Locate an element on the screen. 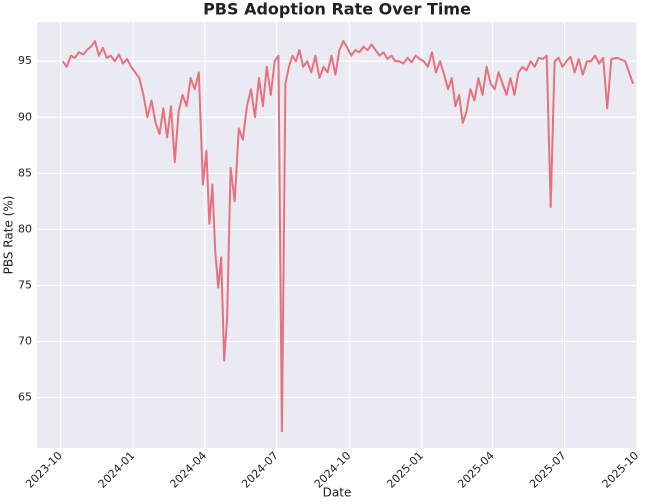  y-tick-label: 85 is located at coordinates (25, 172).